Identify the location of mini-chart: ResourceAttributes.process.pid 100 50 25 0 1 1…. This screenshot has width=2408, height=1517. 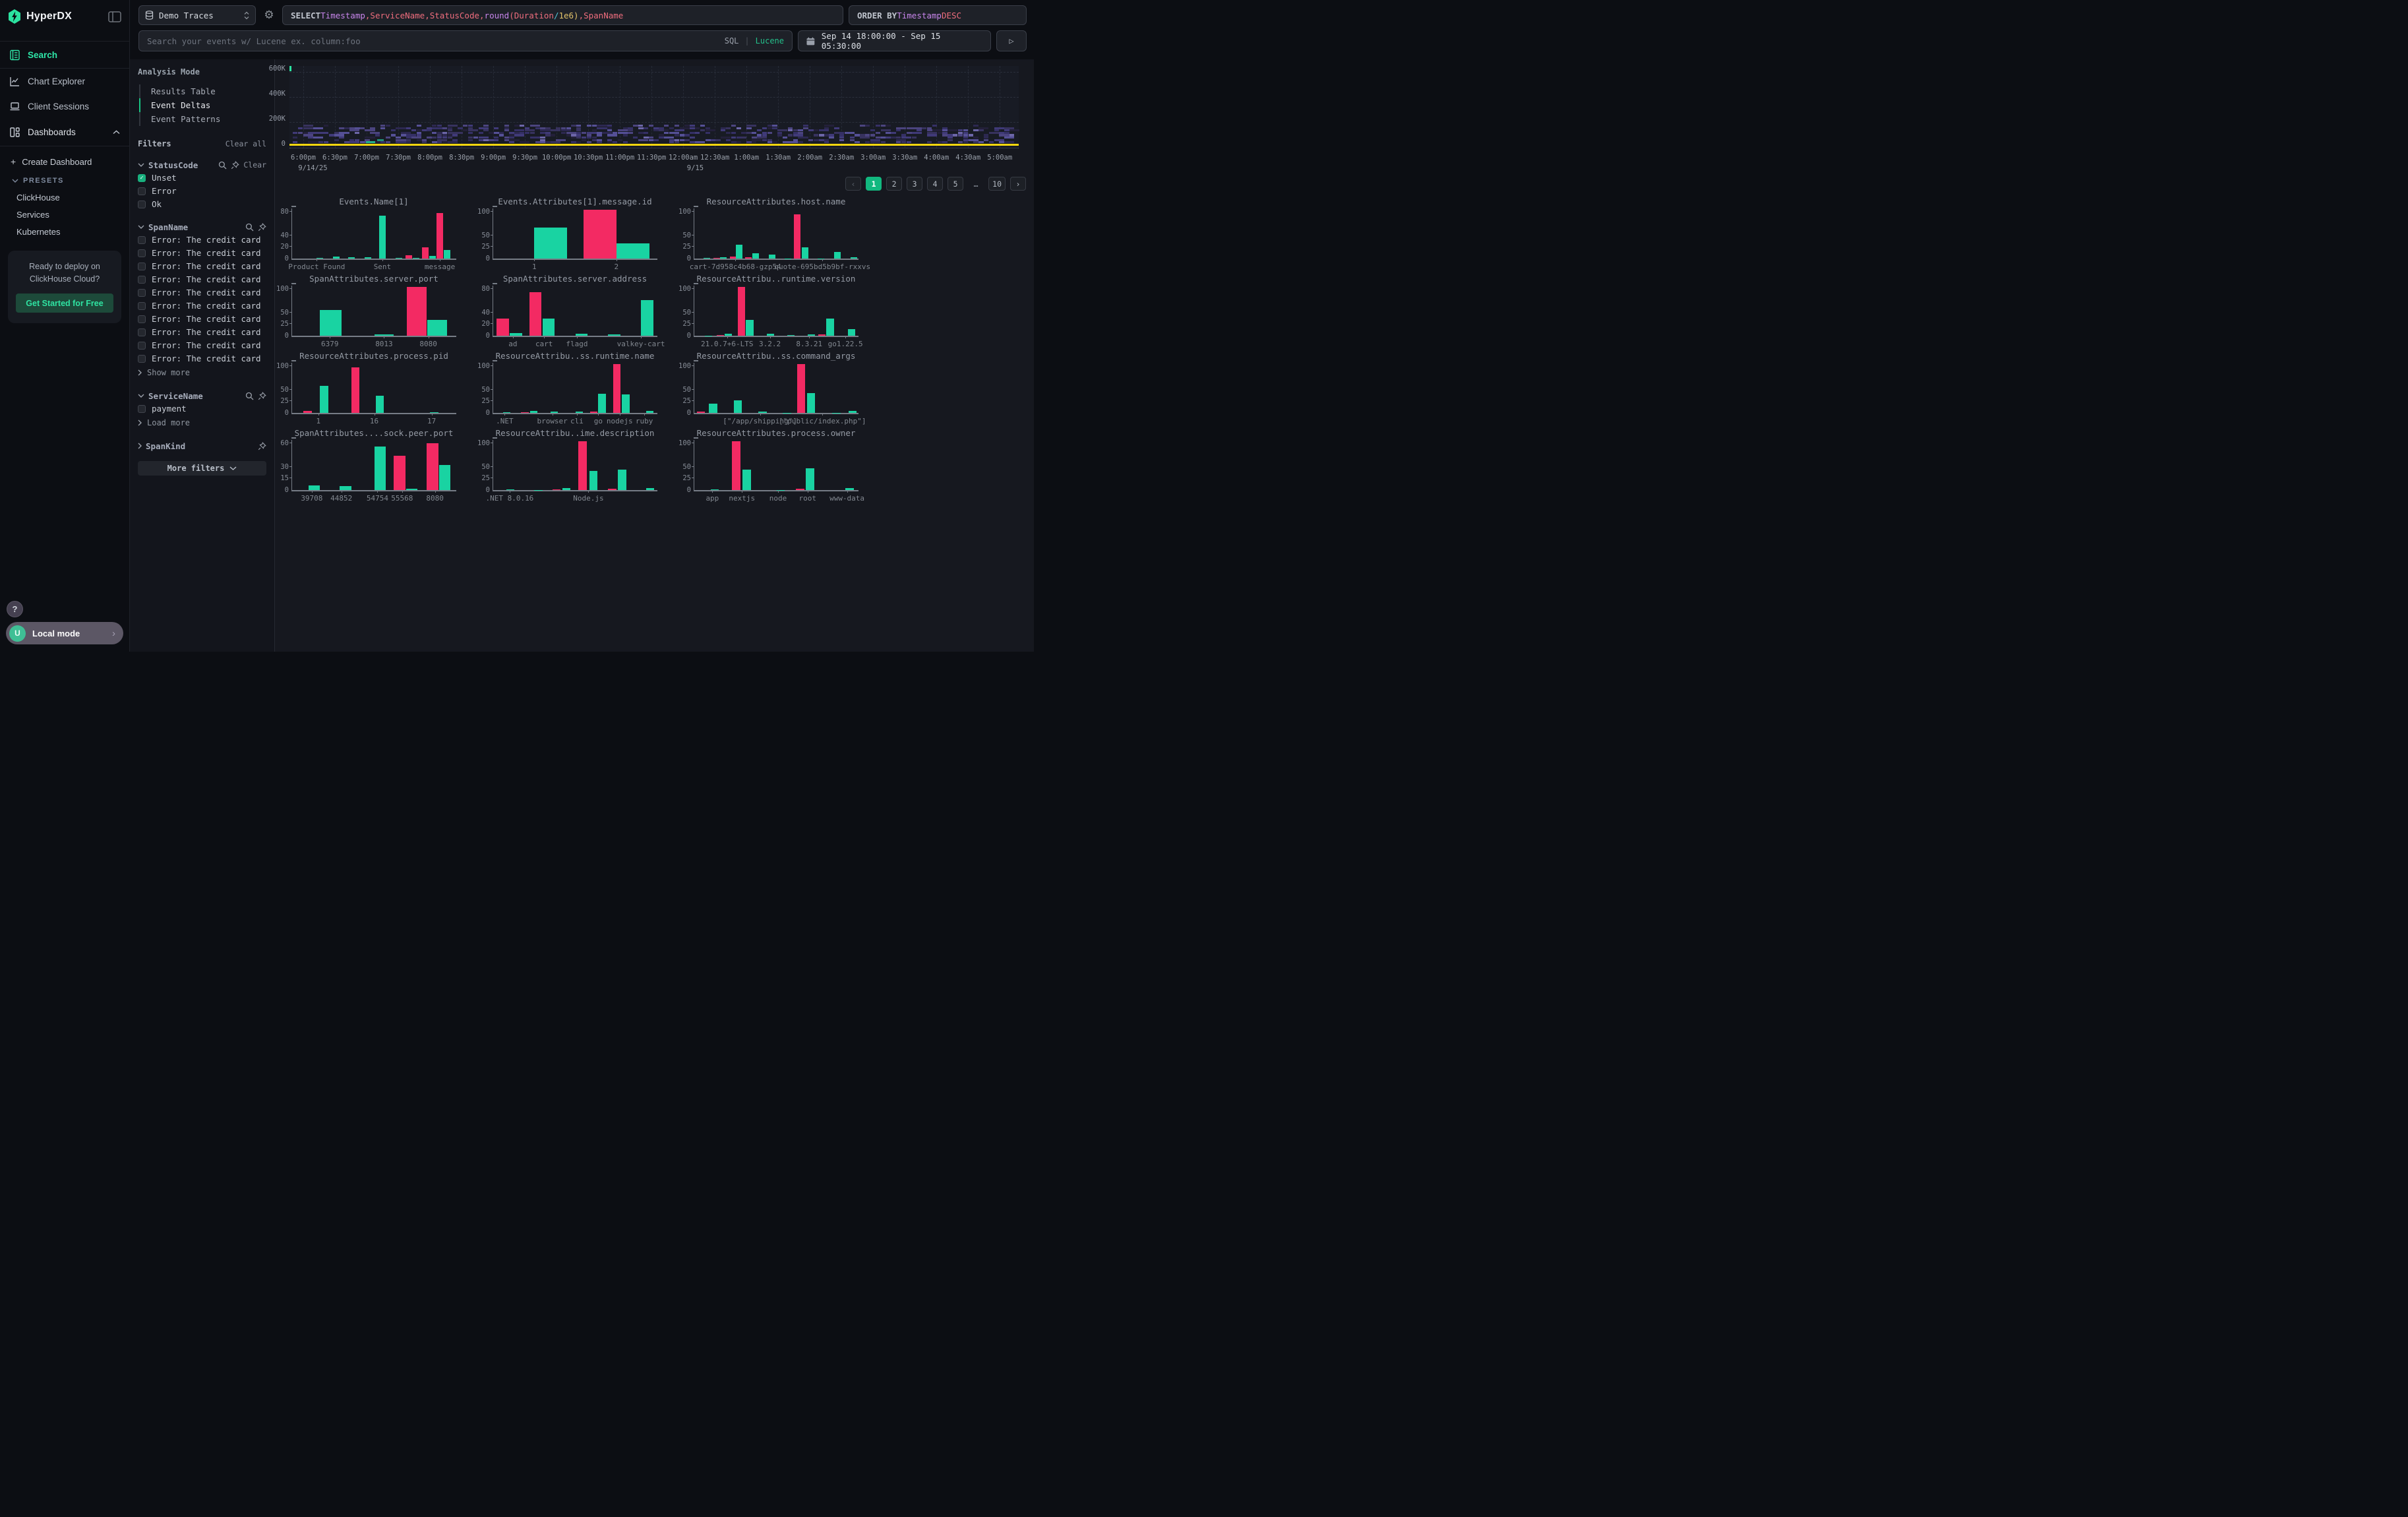
(375, 389).